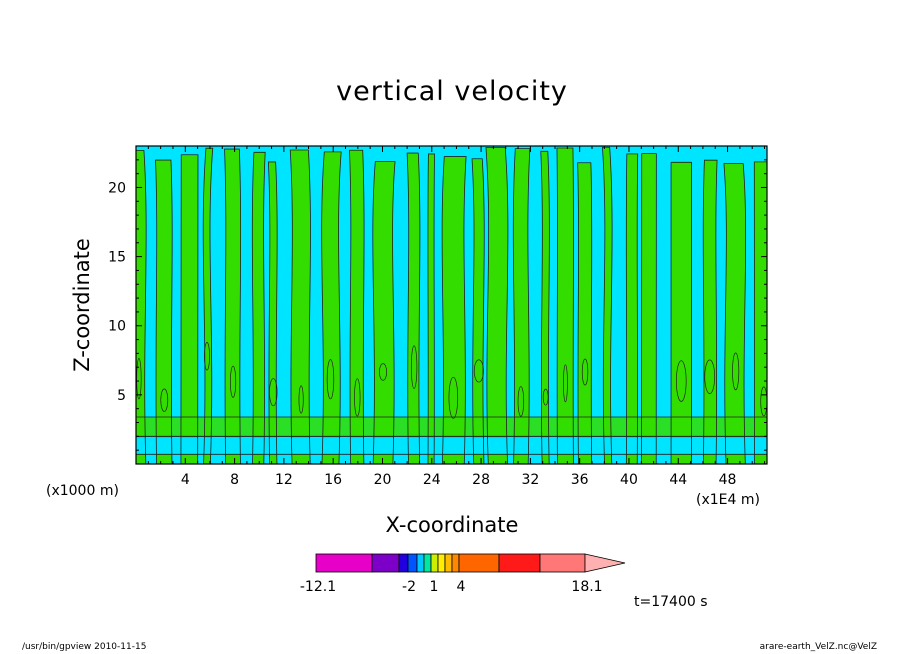 This screenshot has width=904, height=654. I want to click on colorbar-label: -12.1, so click(318, 587).